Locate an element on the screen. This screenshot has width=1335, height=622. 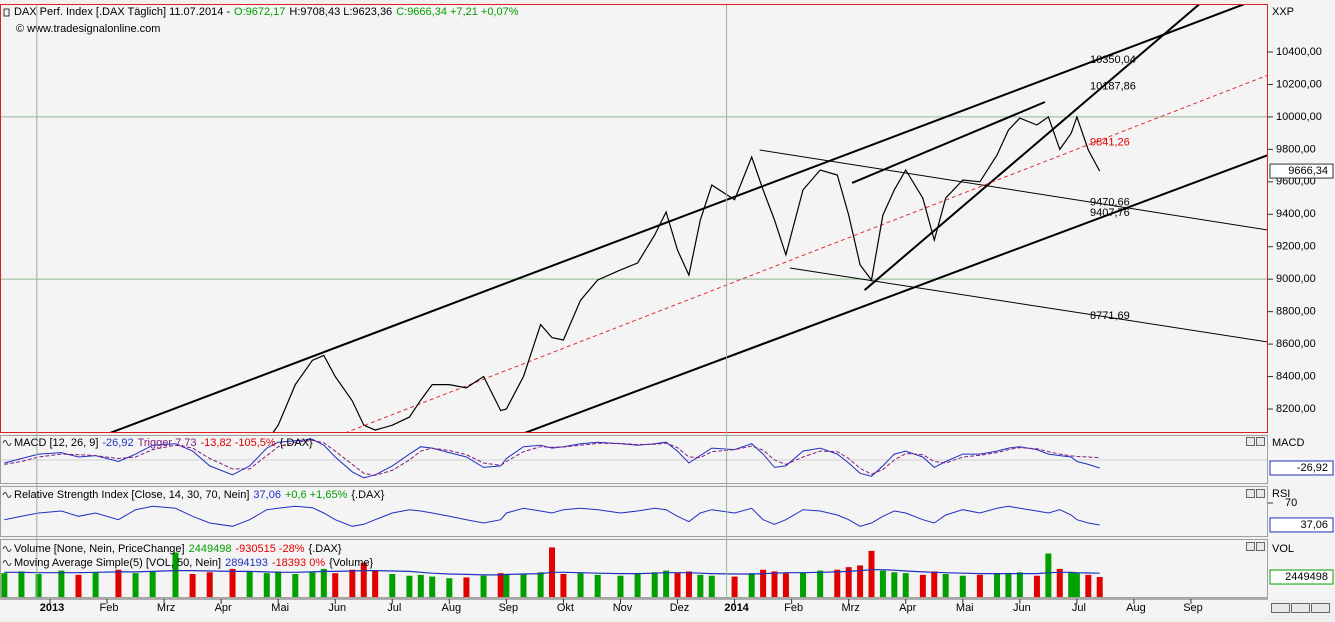
plot-area is located at coordinates (552, 572).